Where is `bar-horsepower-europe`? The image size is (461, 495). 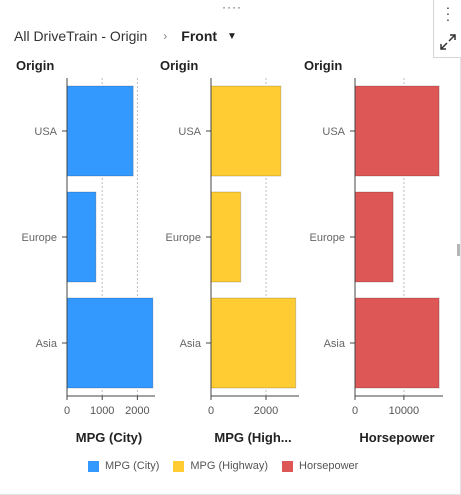 bar-horsepower-europe is located at coordinates (374, 237).